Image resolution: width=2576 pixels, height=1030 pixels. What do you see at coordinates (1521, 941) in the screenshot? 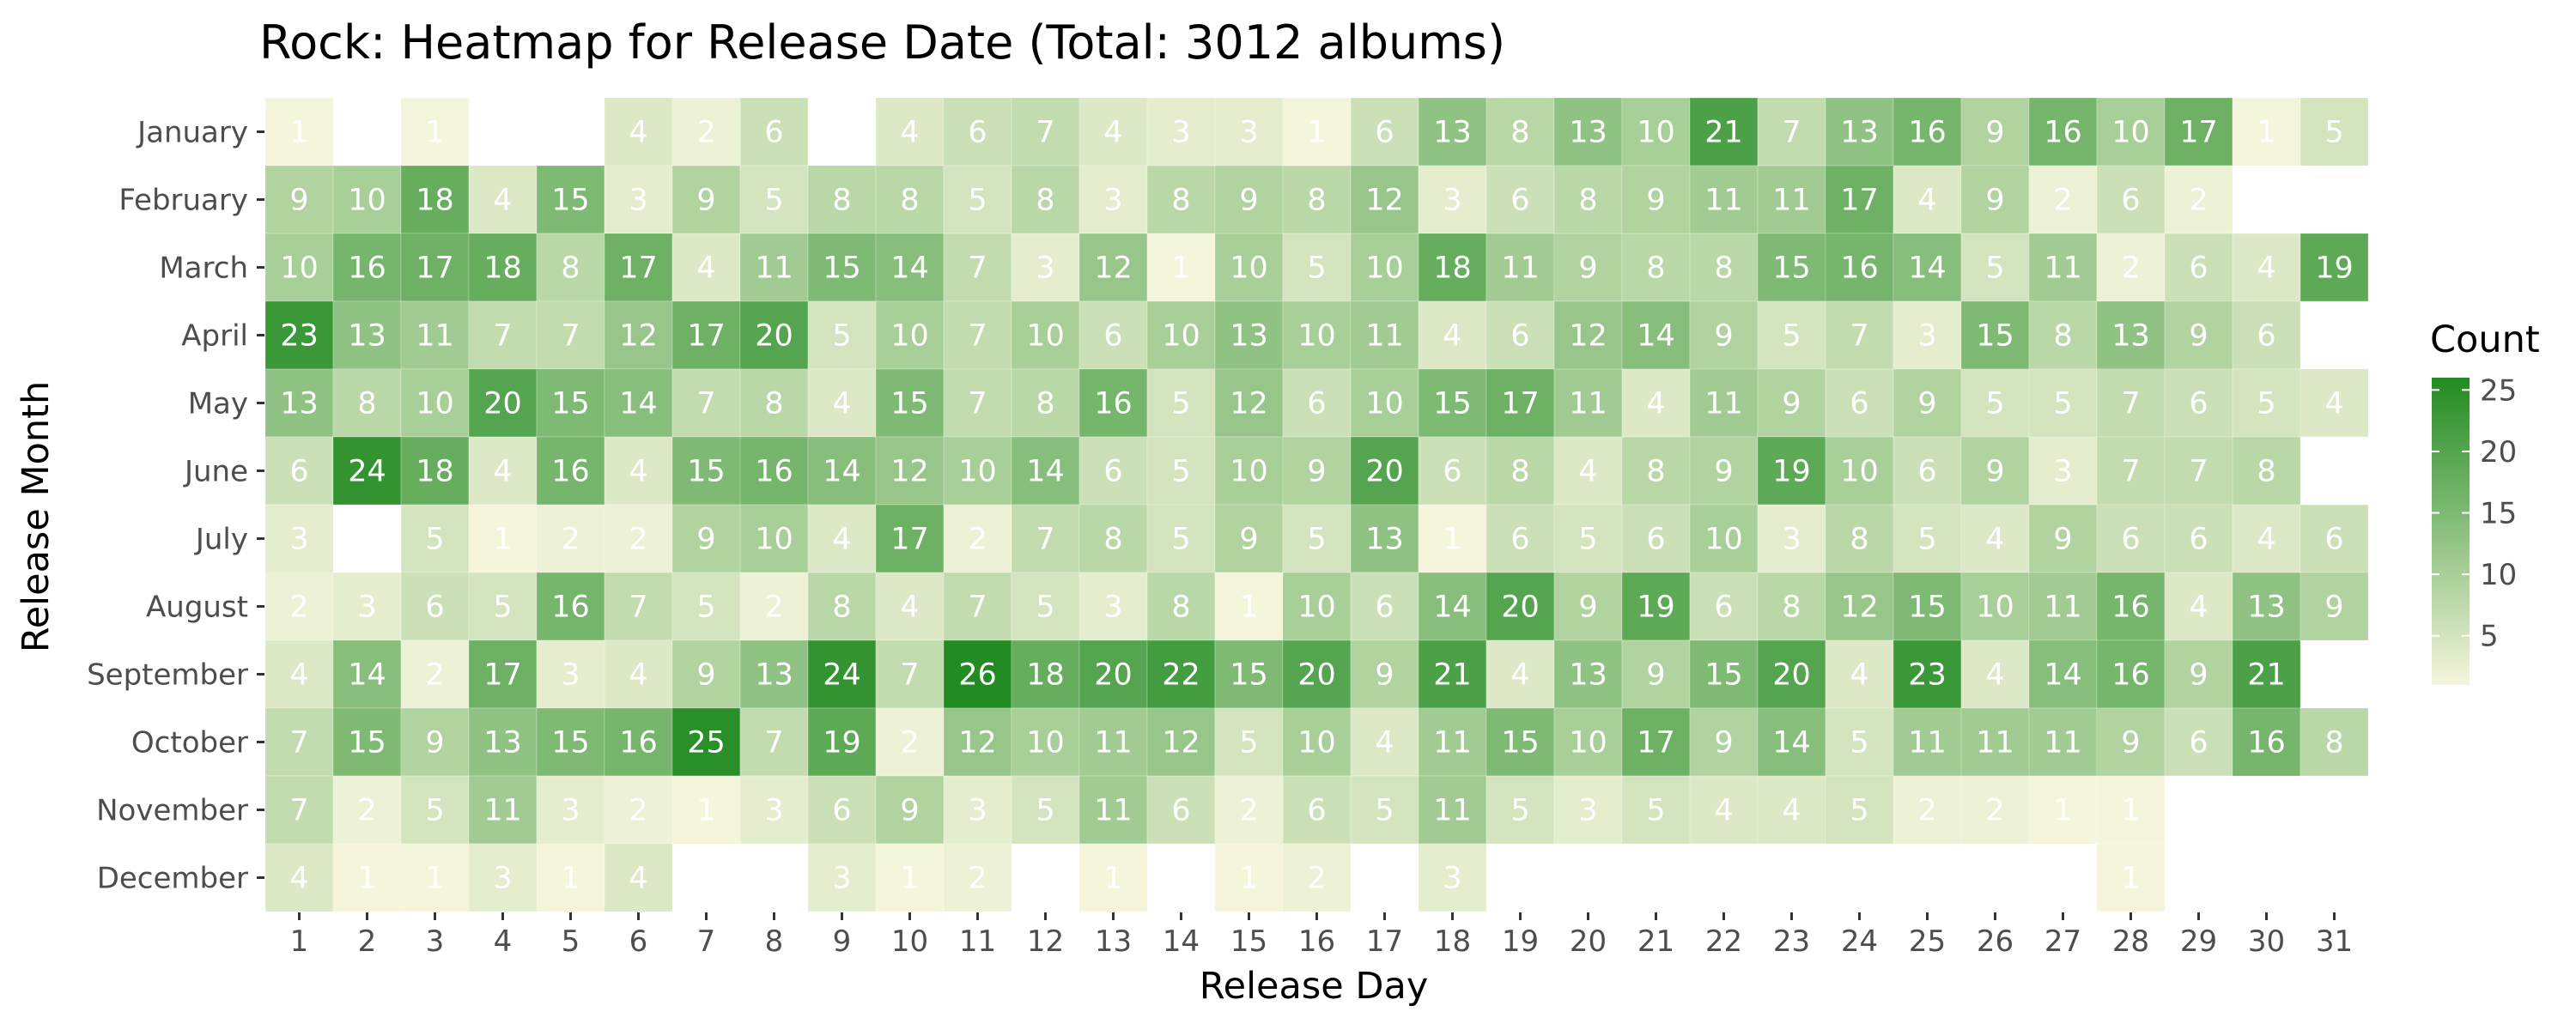
I see `x-tick-label: 19` at bounding box center [1521, 941].